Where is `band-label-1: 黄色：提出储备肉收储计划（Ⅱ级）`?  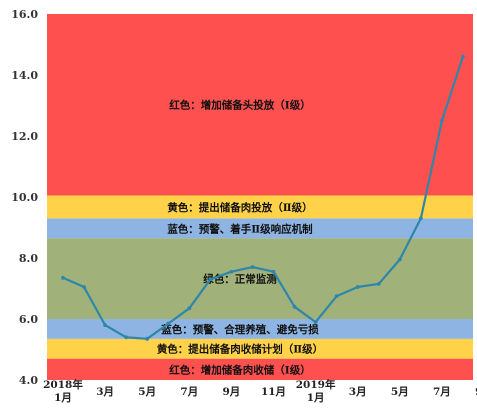 band-label-1: 黄色：提出储备肉收储计划（Ⅱ级） is located at coordinates (240, 349).